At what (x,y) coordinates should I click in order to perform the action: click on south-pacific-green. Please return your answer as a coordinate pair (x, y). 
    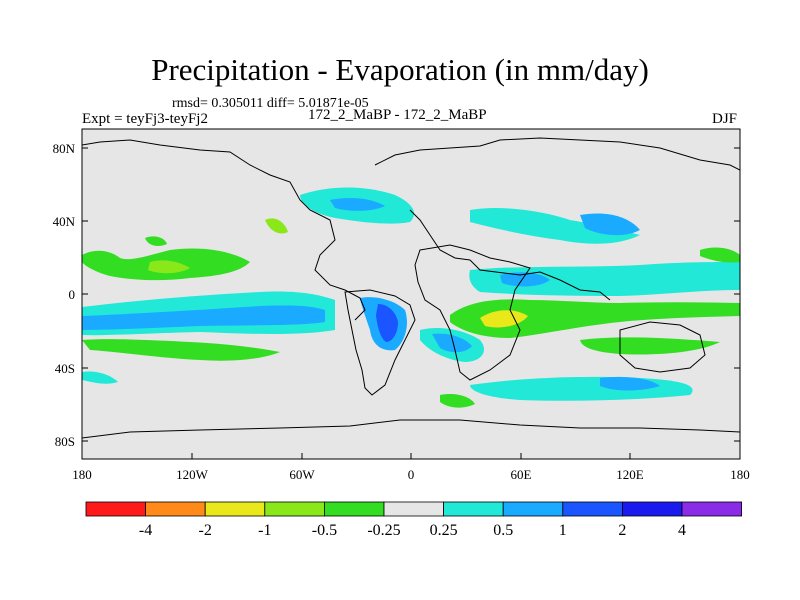
    Looking at the image, I should click on (181, 350).